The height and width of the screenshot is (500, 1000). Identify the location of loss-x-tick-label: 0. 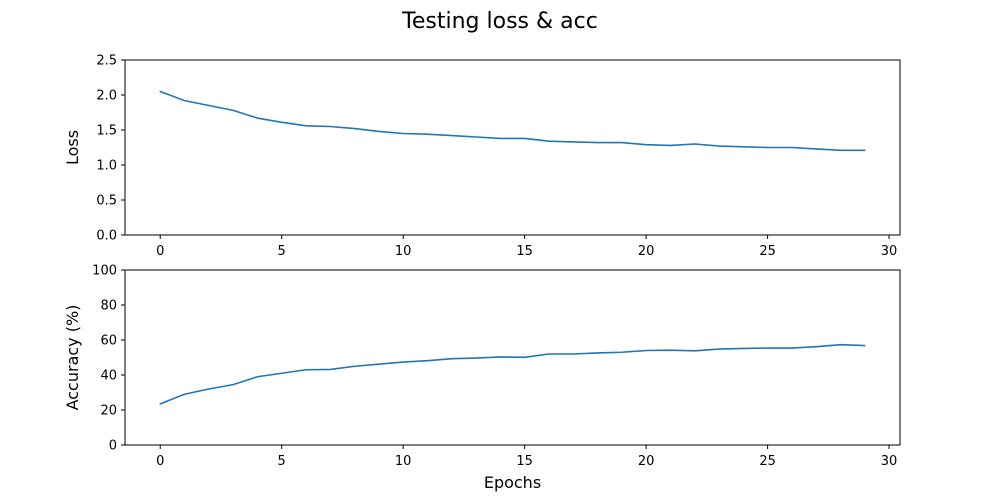
(160, 251).